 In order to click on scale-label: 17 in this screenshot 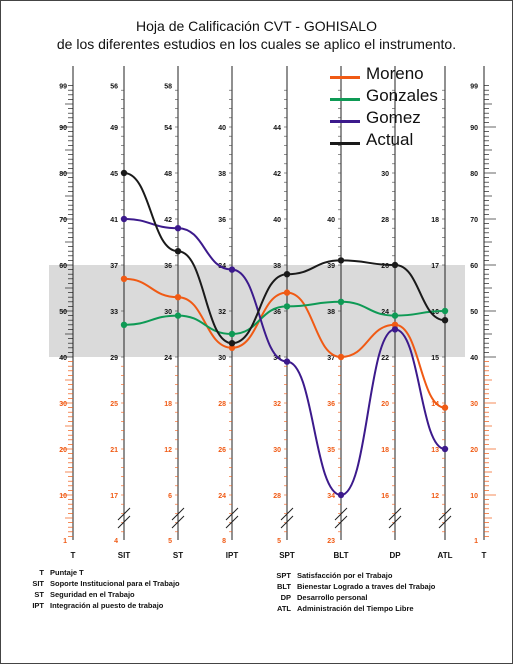, I will do `click(435, 266)`.